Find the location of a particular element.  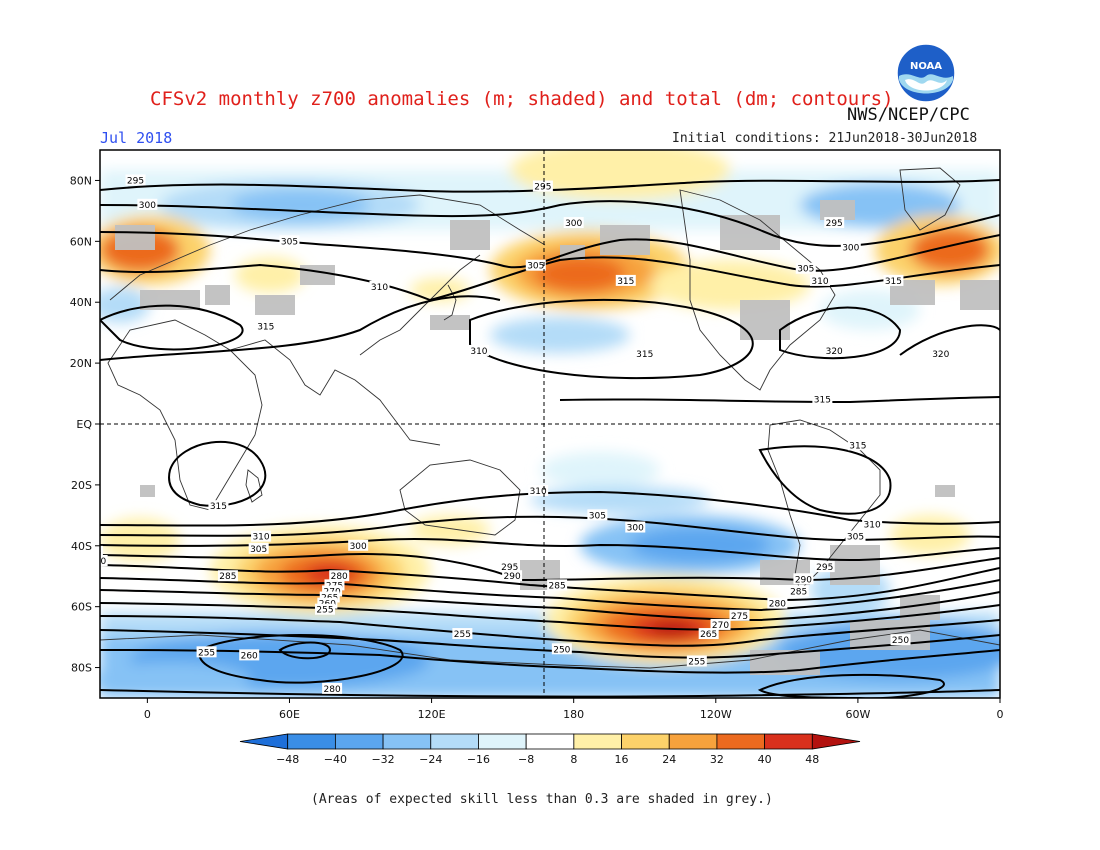

contour-label: 260 is located at coordinates (249, 655).